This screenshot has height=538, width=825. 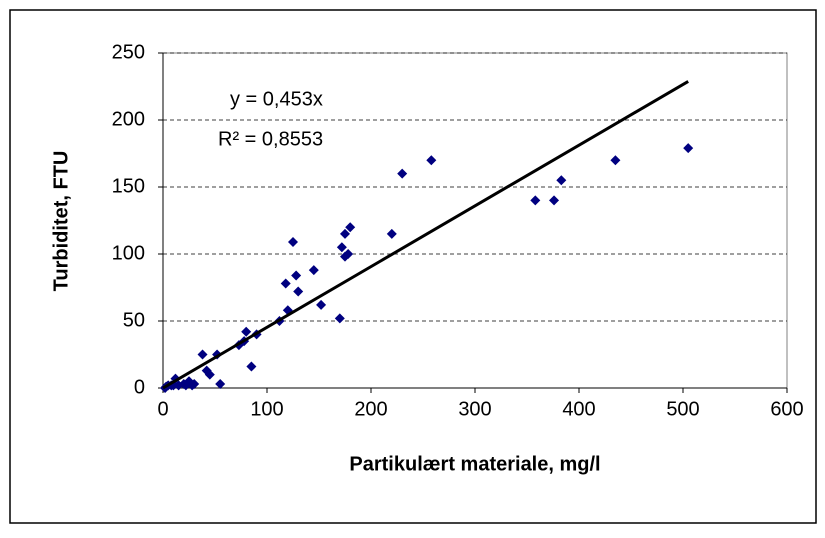 I want to click on x-tick-label: 100, so click(x=266, y=409).